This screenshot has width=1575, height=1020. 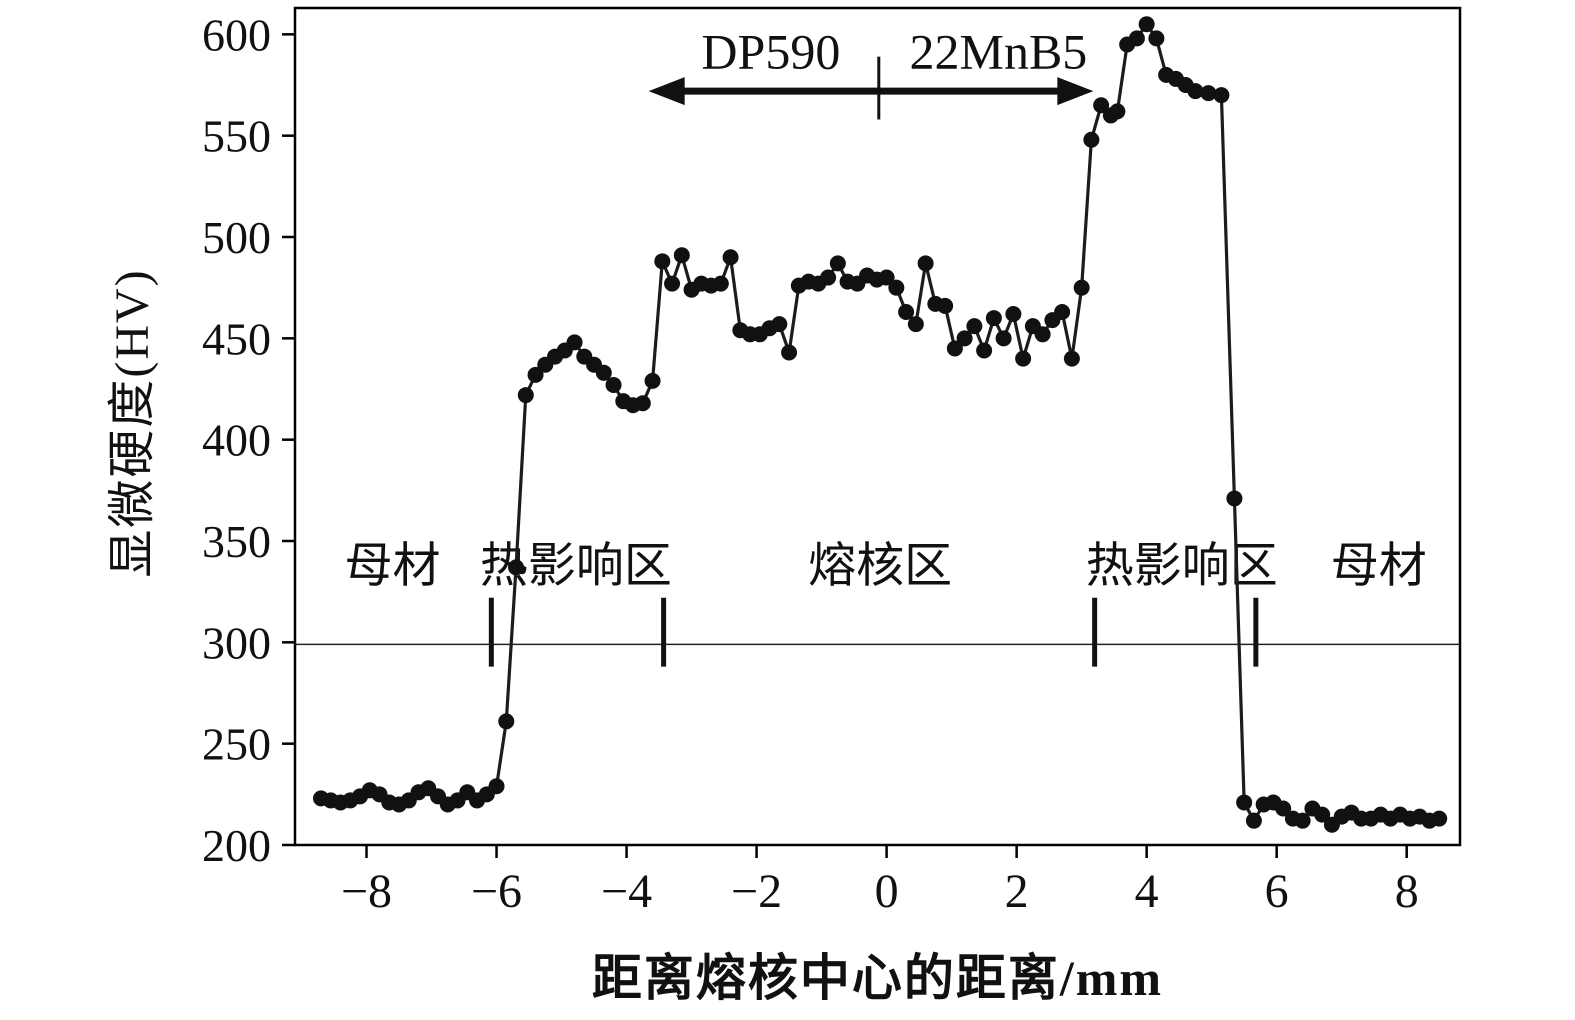 What do you see at coordinates (1182, 565) in the screenshot?
I see `zone-label: 热影响区` at bounding box center [1182, 565].